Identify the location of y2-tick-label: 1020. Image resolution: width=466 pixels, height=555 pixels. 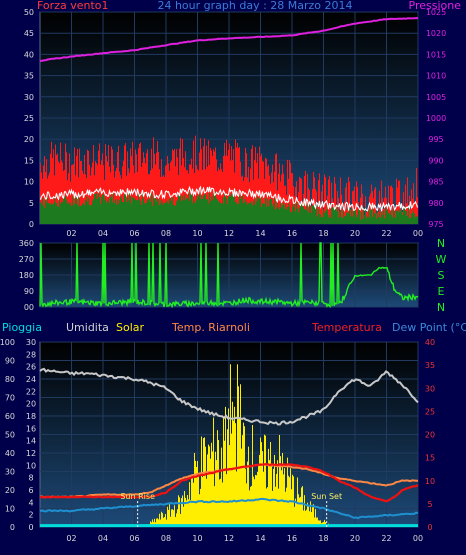
(436, 33).